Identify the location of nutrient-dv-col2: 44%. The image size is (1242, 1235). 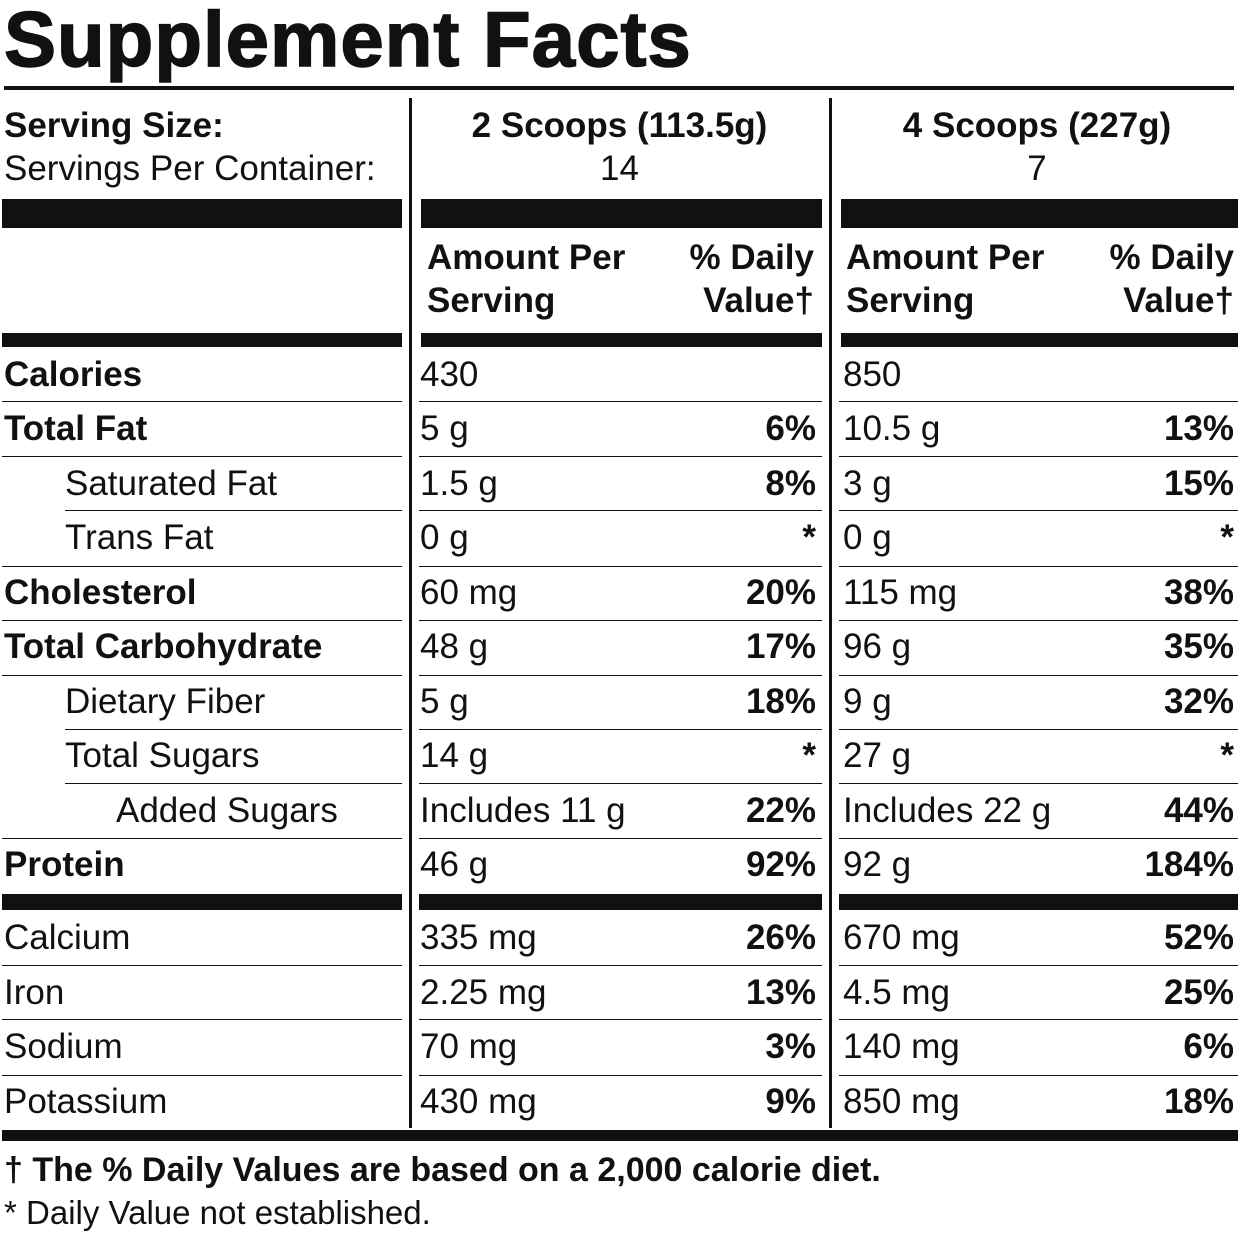
(1198, 810).